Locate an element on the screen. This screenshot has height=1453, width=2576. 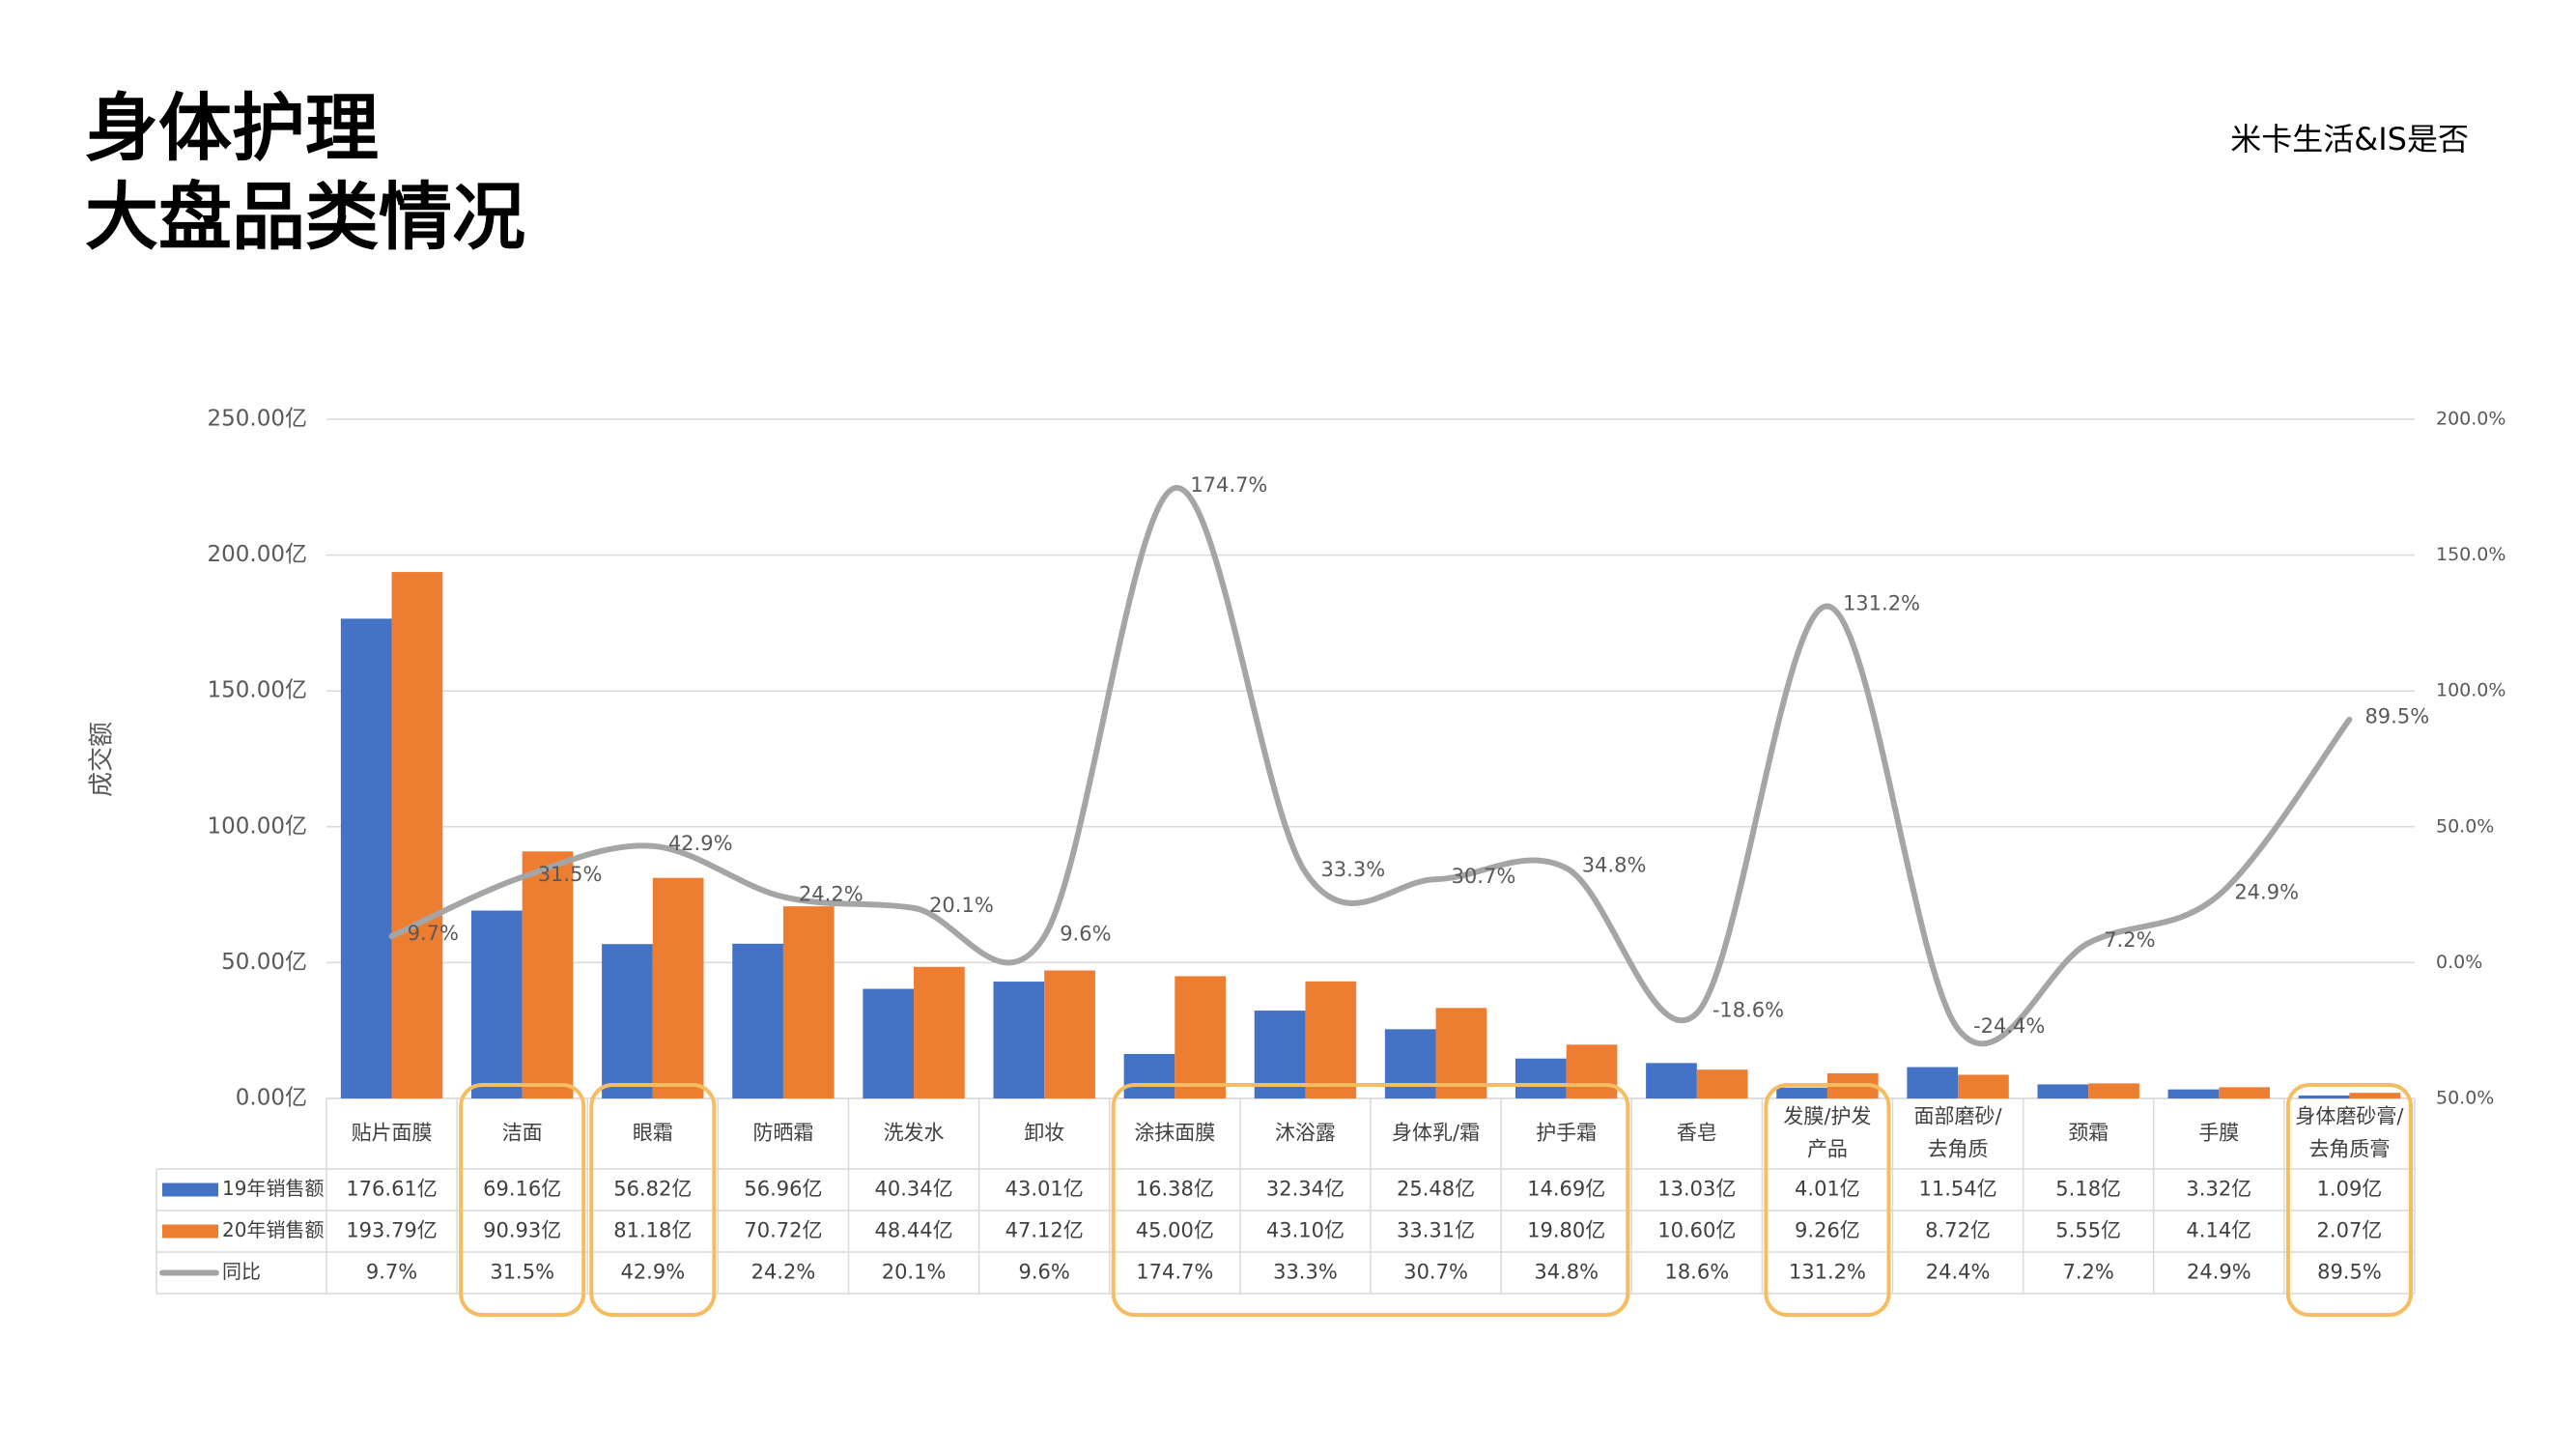
table-cell: 47.12亿 is located at coordinates (1044, 1230).